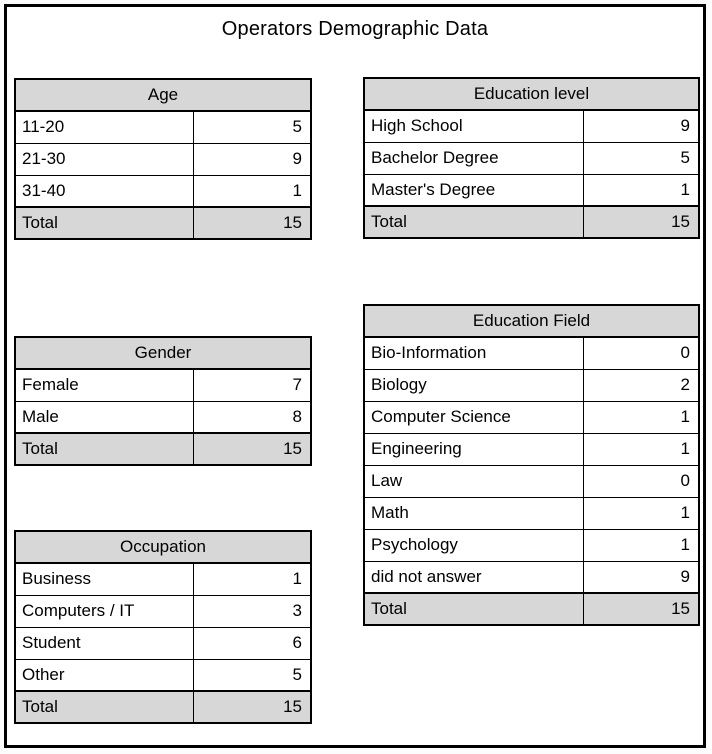 The height and width of the screenshot is (754, 712). What do you see at coordinates (355, 29) in the screenshot?
I see `figure-title: Operators Demographic Data` at bounding box center [355, 29].